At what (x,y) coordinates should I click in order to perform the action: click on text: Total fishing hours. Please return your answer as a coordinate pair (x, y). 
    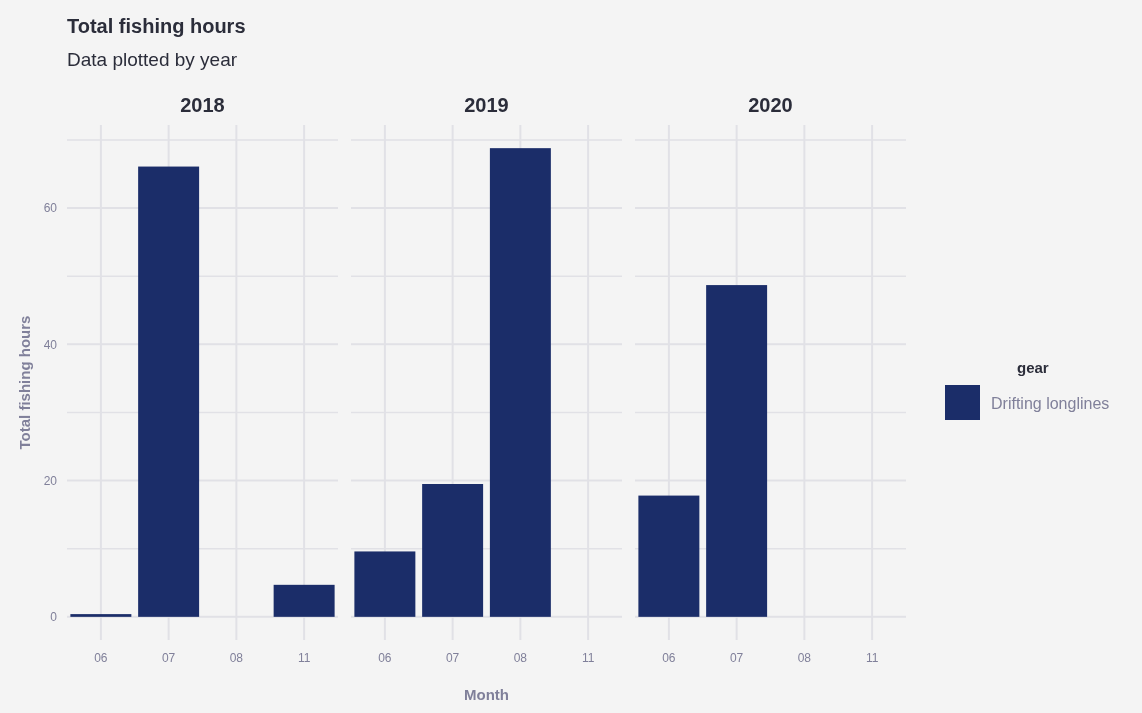
    Looking at the image, I should click on (156, 26).